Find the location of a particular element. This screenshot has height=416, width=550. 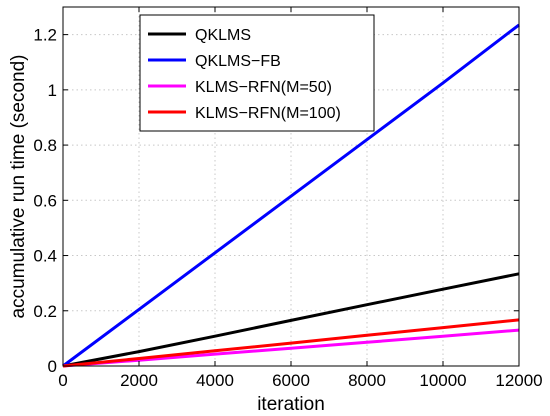

x-tick-label: 12000 is located at coordinates (518, 380).